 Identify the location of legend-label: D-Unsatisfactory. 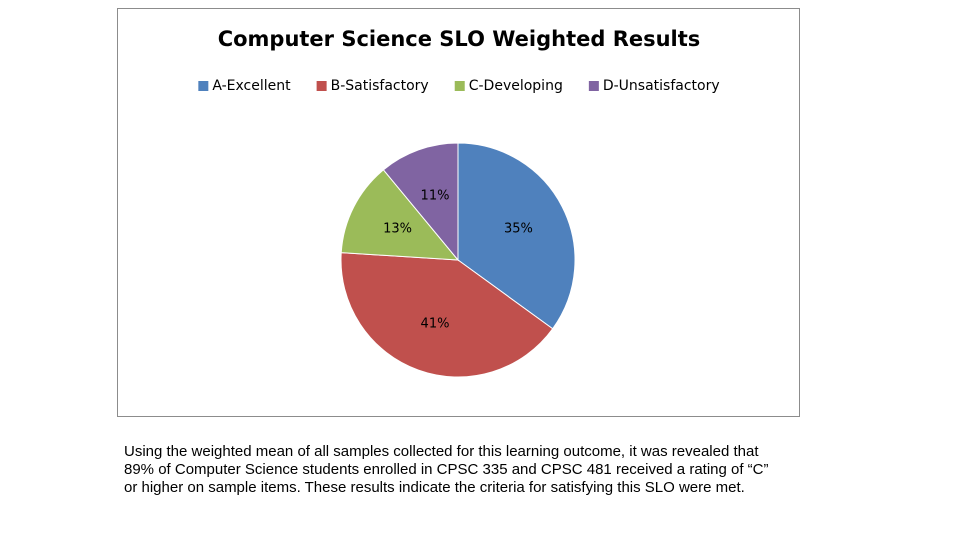
(661, 86).